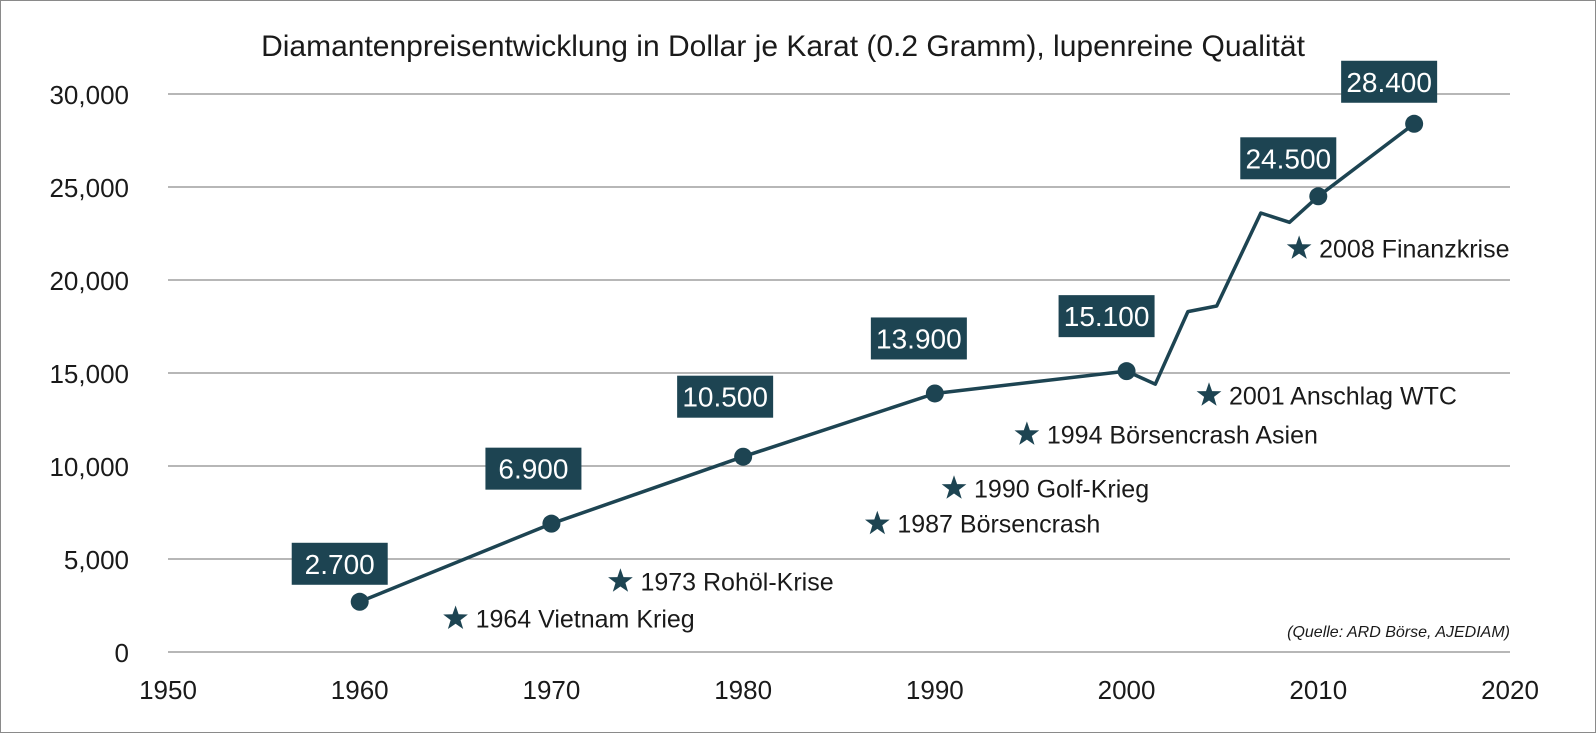 This screenshot has height=733, width=1596. I want to click on event-annotation: 2001 Anschlag WTC, so click(1326, 396).